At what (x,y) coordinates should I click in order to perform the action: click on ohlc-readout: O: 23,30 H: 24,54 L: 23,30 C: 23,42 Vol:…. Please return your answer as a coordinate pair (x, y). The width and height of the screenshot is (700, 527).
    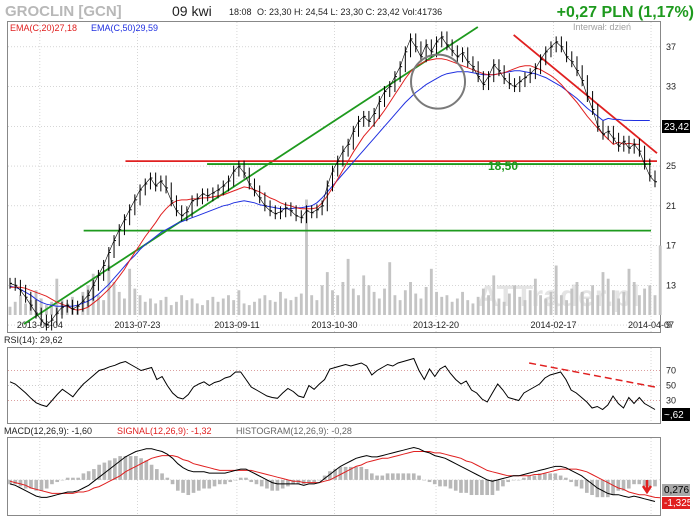
    Looking at the image, I should click on (349, 12).